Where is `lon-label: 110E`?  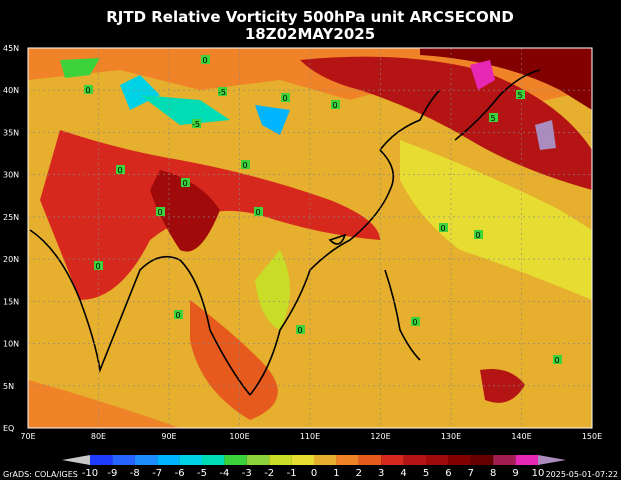
lon-label: 110E is located at coordinates (310, 436).